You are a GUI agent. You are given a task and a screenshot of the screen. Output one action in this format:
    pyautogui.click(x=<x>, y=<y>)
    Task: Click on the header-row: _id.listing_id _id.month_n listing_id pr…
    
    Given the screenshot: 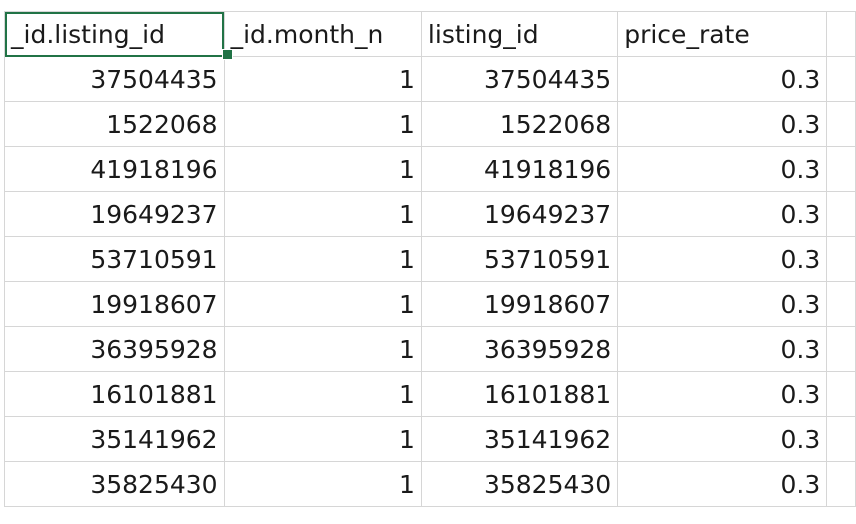 What is the action you would take?
    pyautogui.click(x=430, y=34)
    